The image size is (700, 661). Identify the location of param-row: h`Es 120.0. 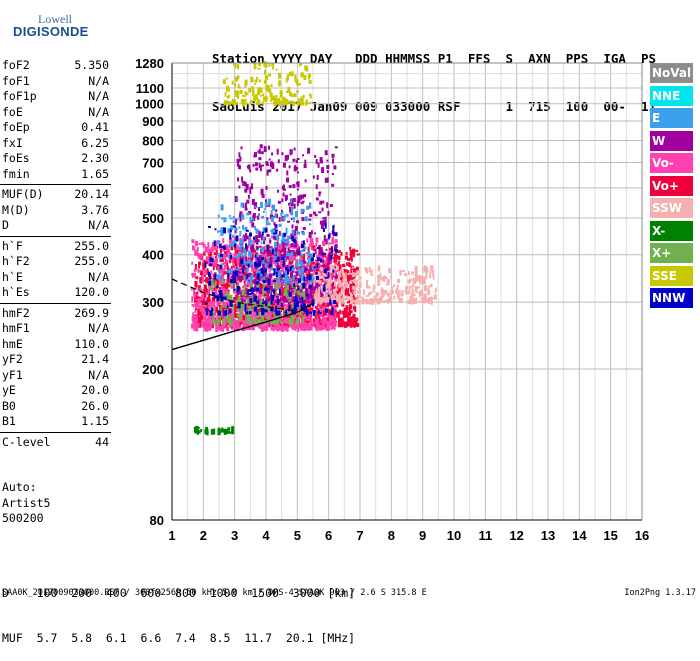
(55, 293).